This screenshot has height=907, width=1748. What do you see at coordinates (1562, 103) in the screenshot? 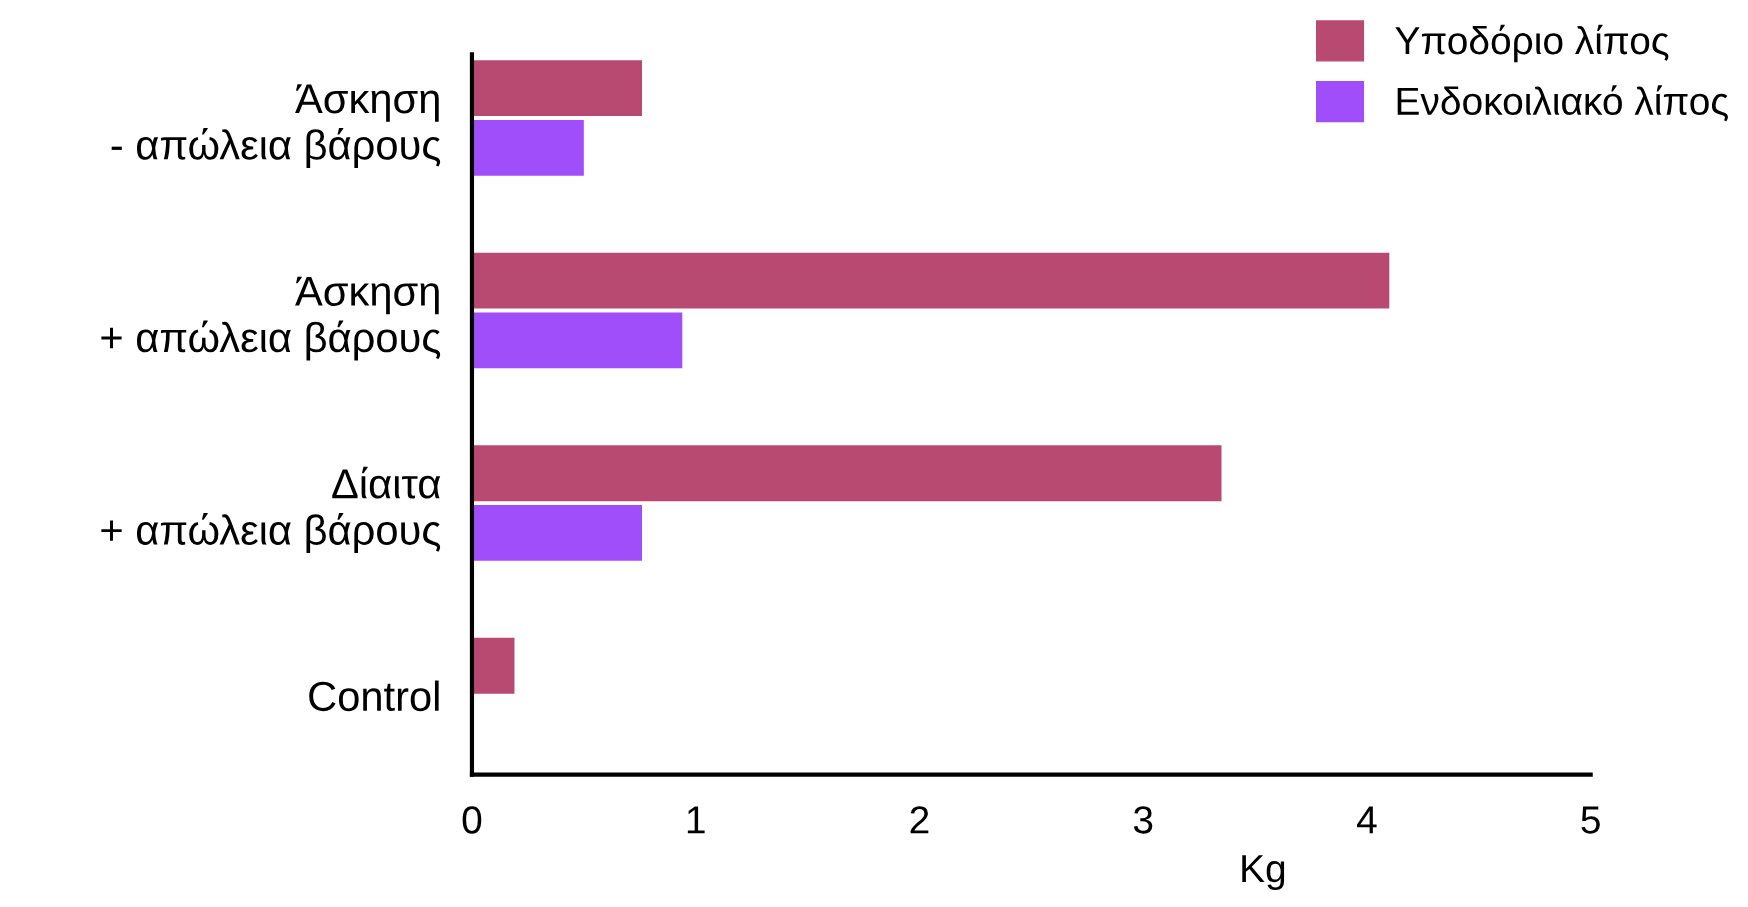
I see `legend-label: Ενδοκοιλιακό λίπος` at bounding box center [1562, 103].